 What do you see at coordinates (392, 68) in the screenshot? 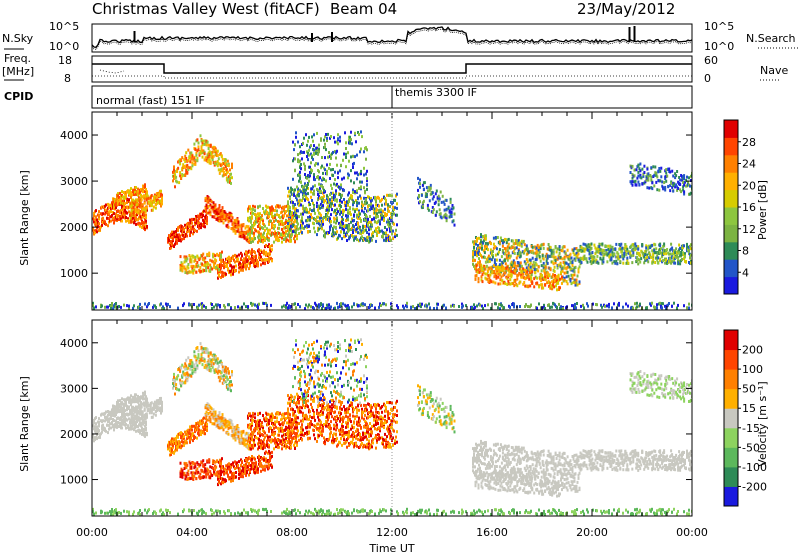
I see `freq-series-line` at bounding box center [392, 68].